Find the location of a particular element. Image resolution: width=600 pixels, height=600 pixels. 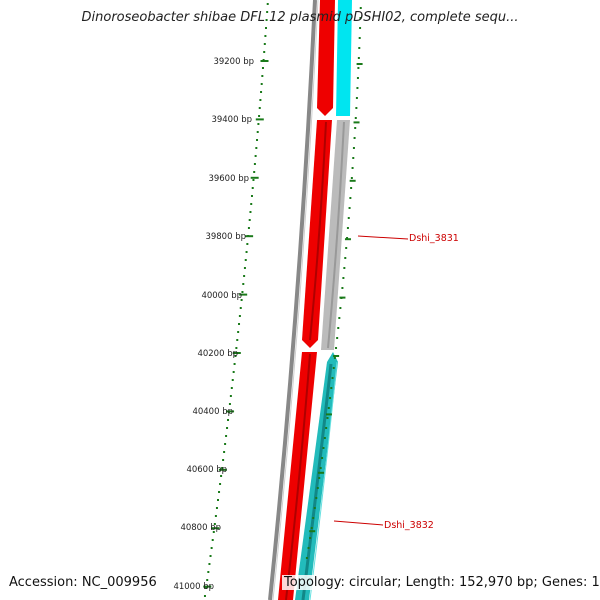

ruler-label-40400: 40400 bp is located at coordinates (212, 412).